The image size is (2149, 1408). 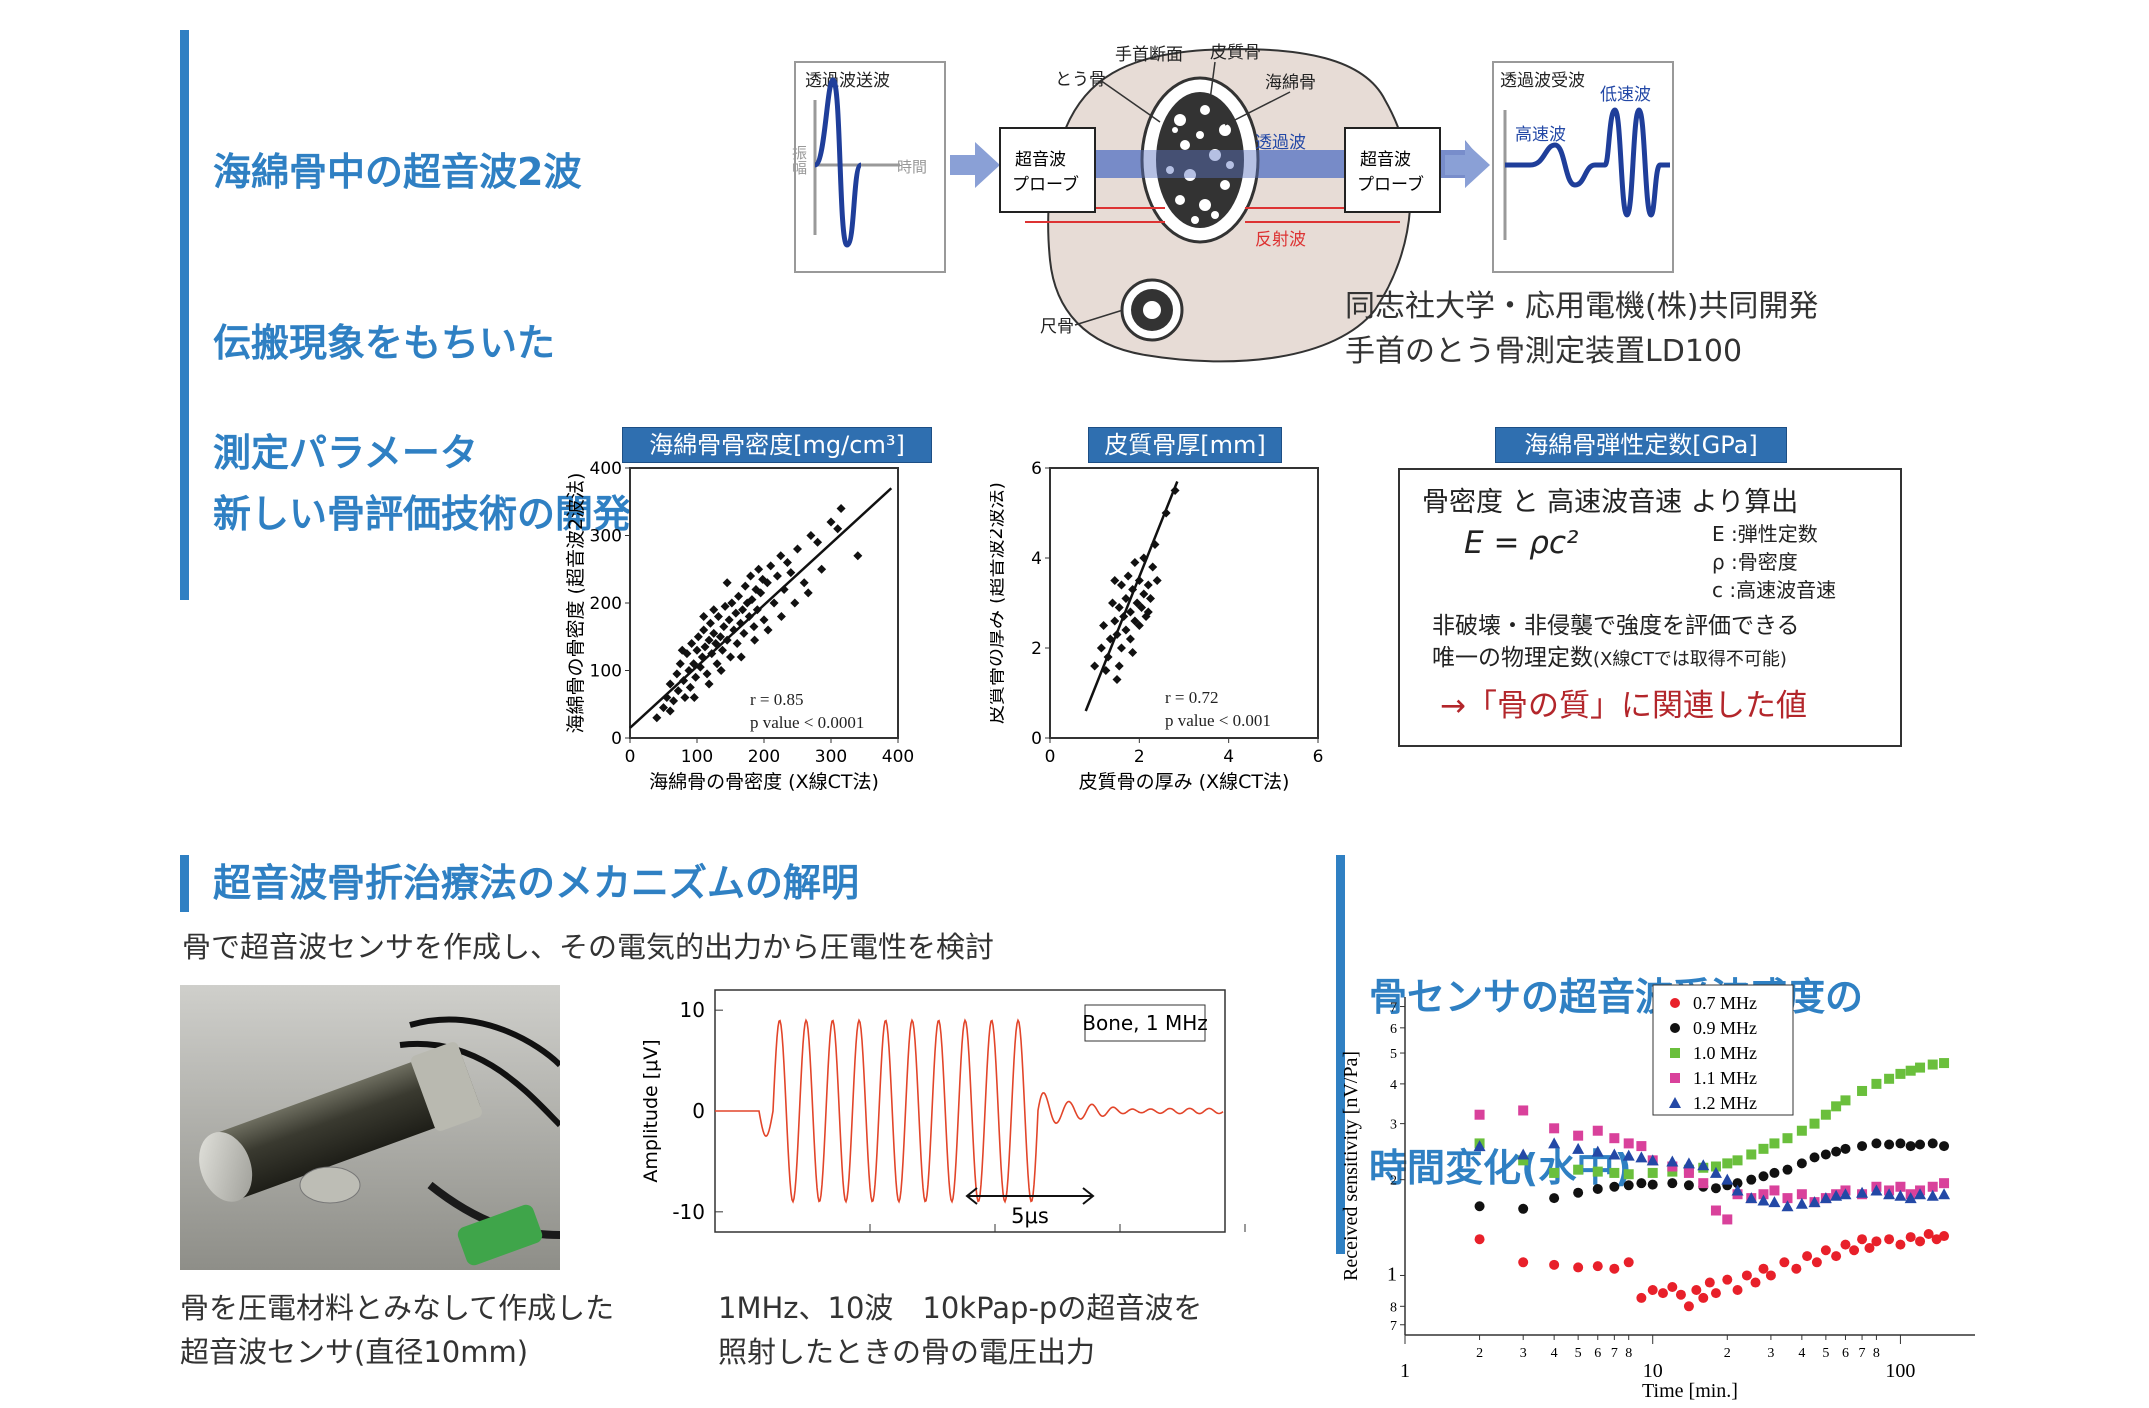 I want to click on x-minor-tick-label: 3, so click(x=1523, y=1353).